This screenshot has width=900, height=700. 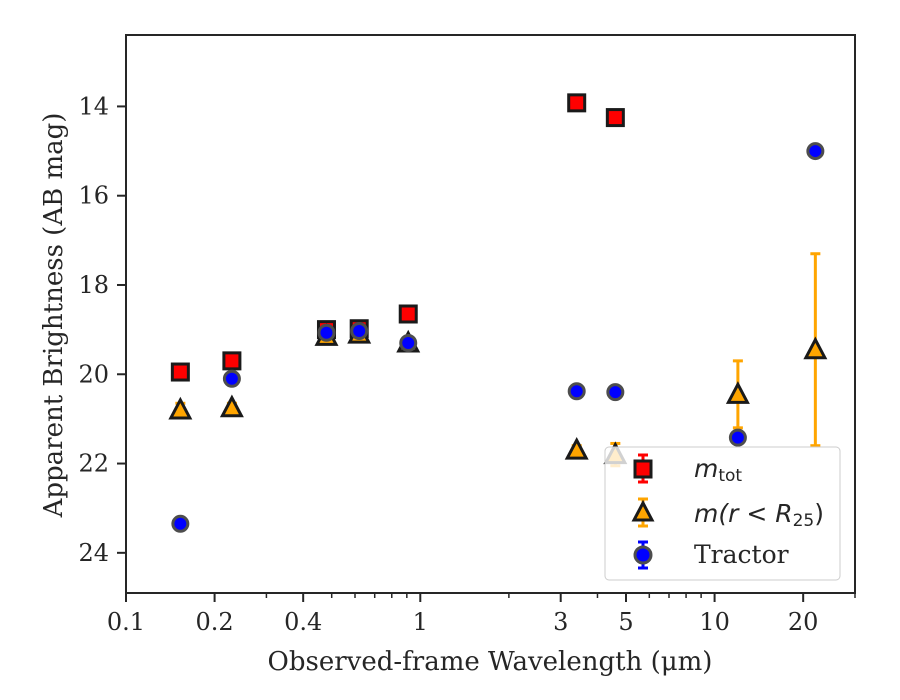 I want to click on legend-box, so click(x=722, y=513).